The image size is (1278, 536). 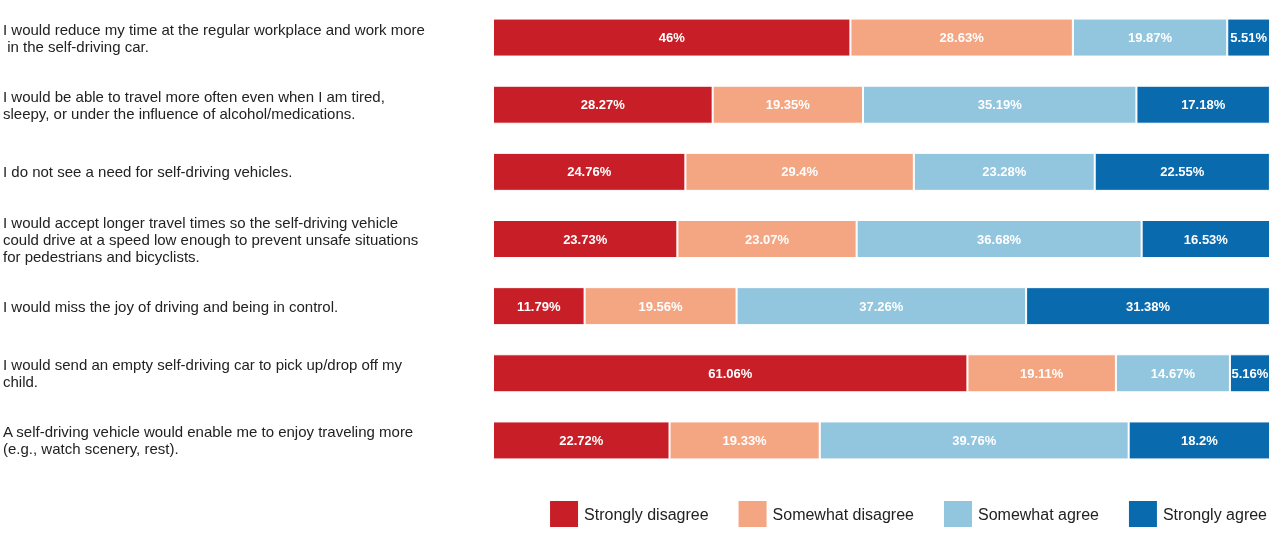 What do you see at coordinates (1206, 239) in the screenshot?
I see `data-label: 16.53%` at bounding box center [1206, 239].